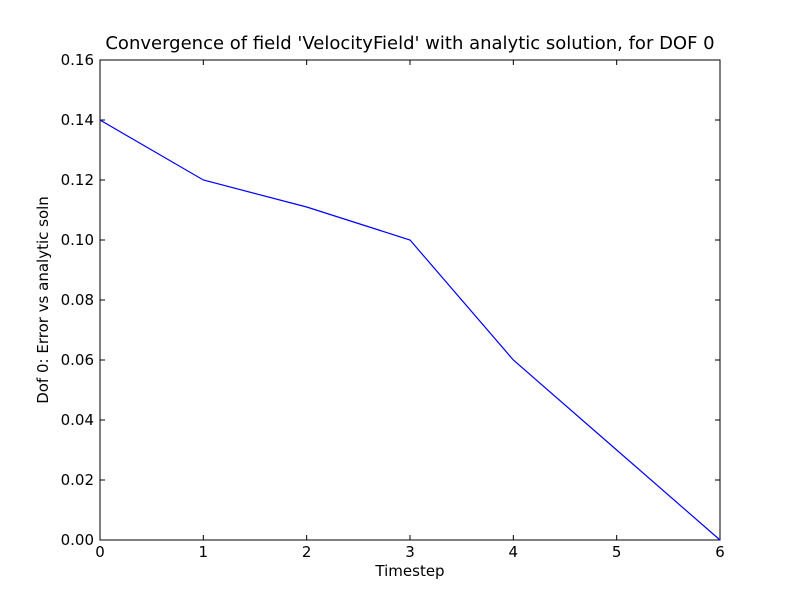 This screenshot has width=800, height=600. I want to click on y-tick-label-2: 0.04, so click(77, 420).